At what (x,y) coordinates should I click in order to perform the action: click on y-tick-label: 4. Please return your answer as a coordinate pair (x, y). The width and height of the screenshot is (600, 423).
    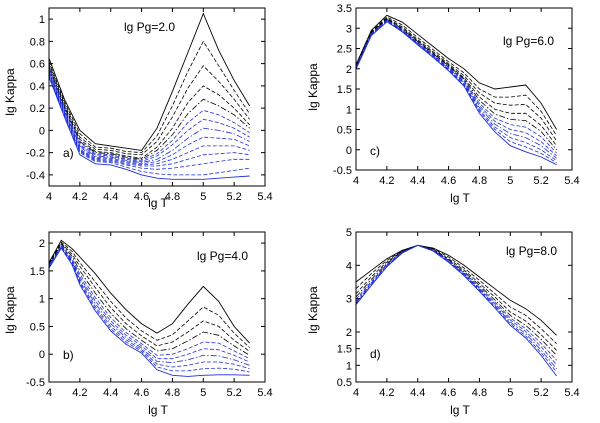
    Looking at the image, I should click on (349, 266).